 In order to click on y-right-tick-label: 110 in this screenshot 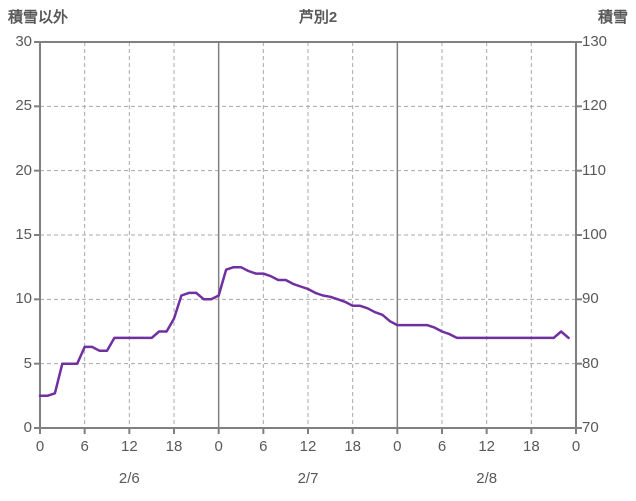, I will do `click(594, 170)`.